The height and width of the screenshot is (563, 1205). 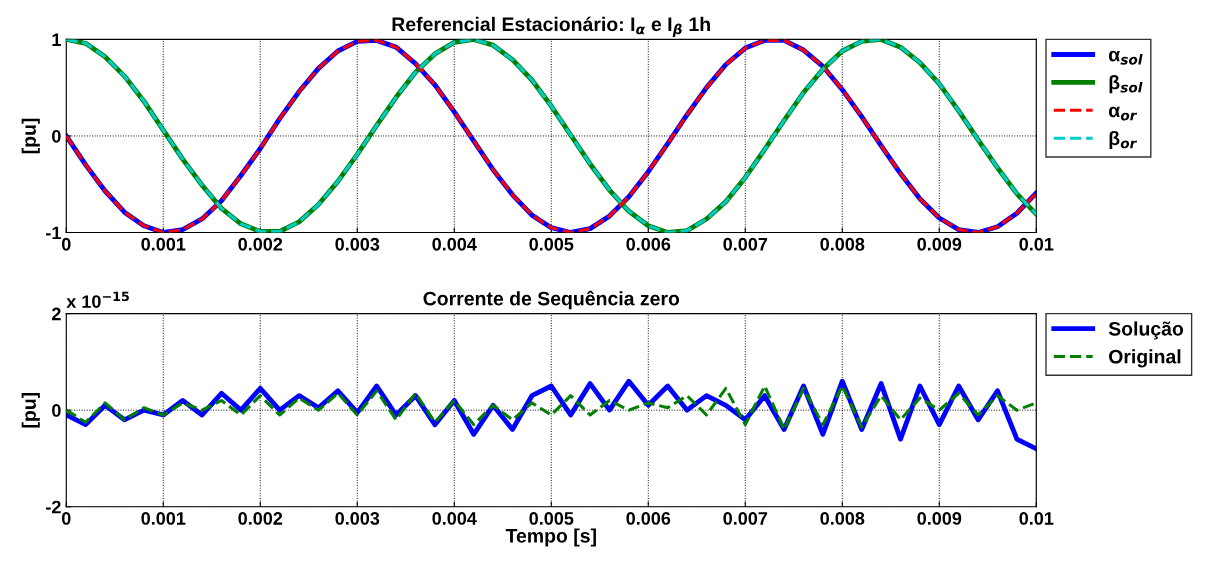 I want to click on y-tick-label: -1, so click(x=53, y=233).